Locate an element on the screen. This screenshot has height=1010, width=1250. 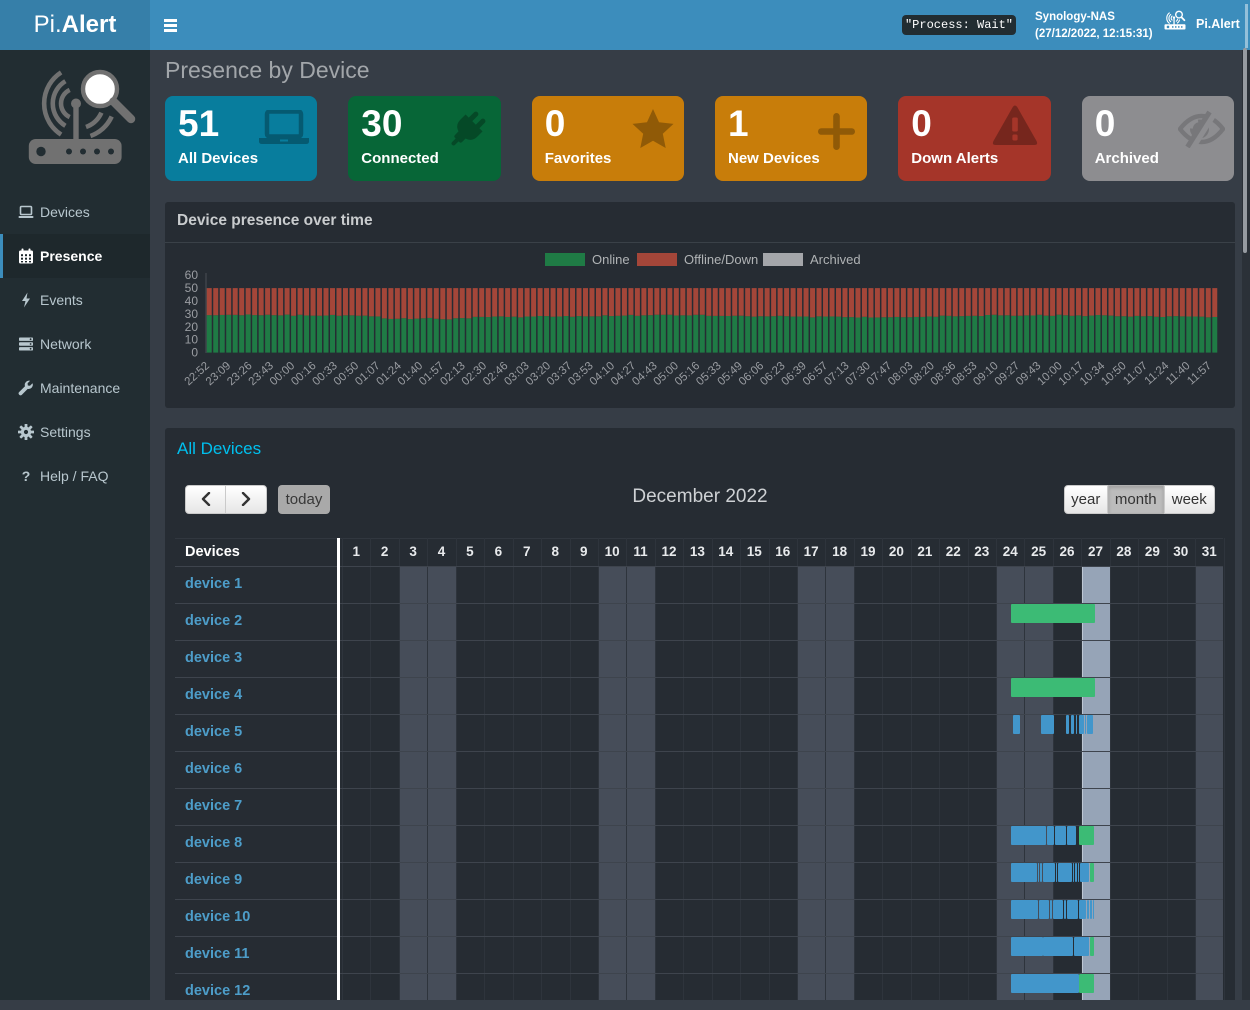
svg-text: 60 is located at coordinates (192, 275).